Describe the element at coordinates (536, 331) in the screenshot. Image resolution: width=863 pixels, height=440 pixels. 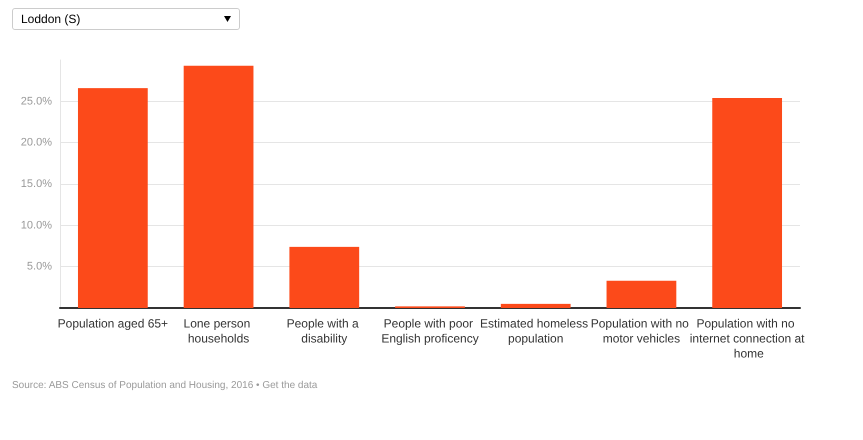
I see `x-tick-label: Estimated homeless population` at that location.